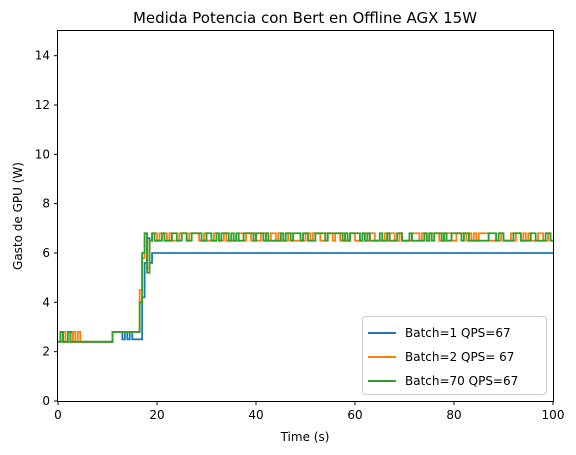 The width and height of the screenshot is (576, 455). I want to click on y-tick-label: 14, so click(42, 56).